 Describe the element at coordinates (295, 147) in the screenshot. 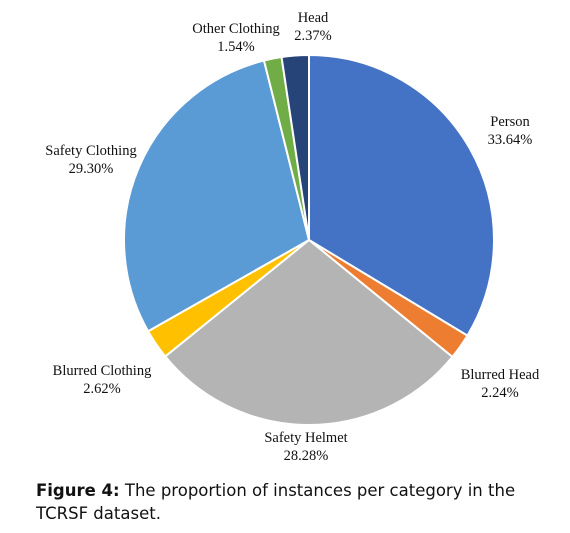

I see `pie-slice-head` at that location.